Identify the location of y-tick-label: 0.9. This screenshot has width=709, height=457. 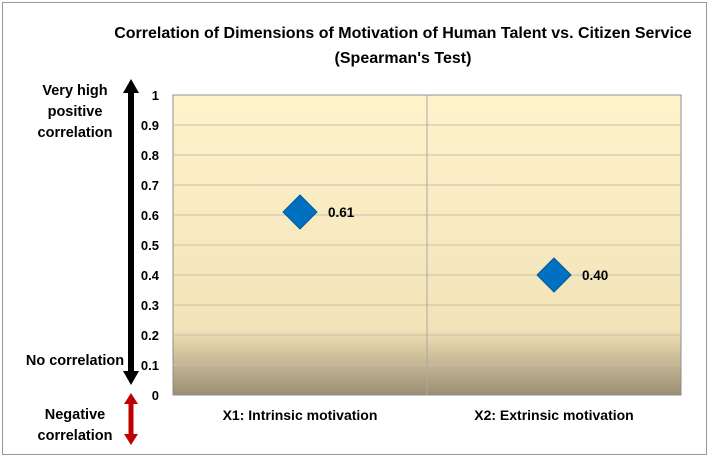
(150, 125).